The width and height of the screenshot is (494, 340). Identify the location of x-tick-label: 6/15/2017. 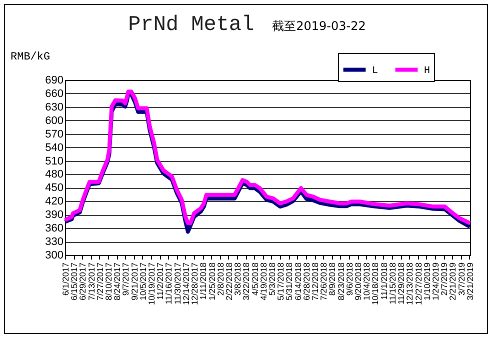
(74, 281).